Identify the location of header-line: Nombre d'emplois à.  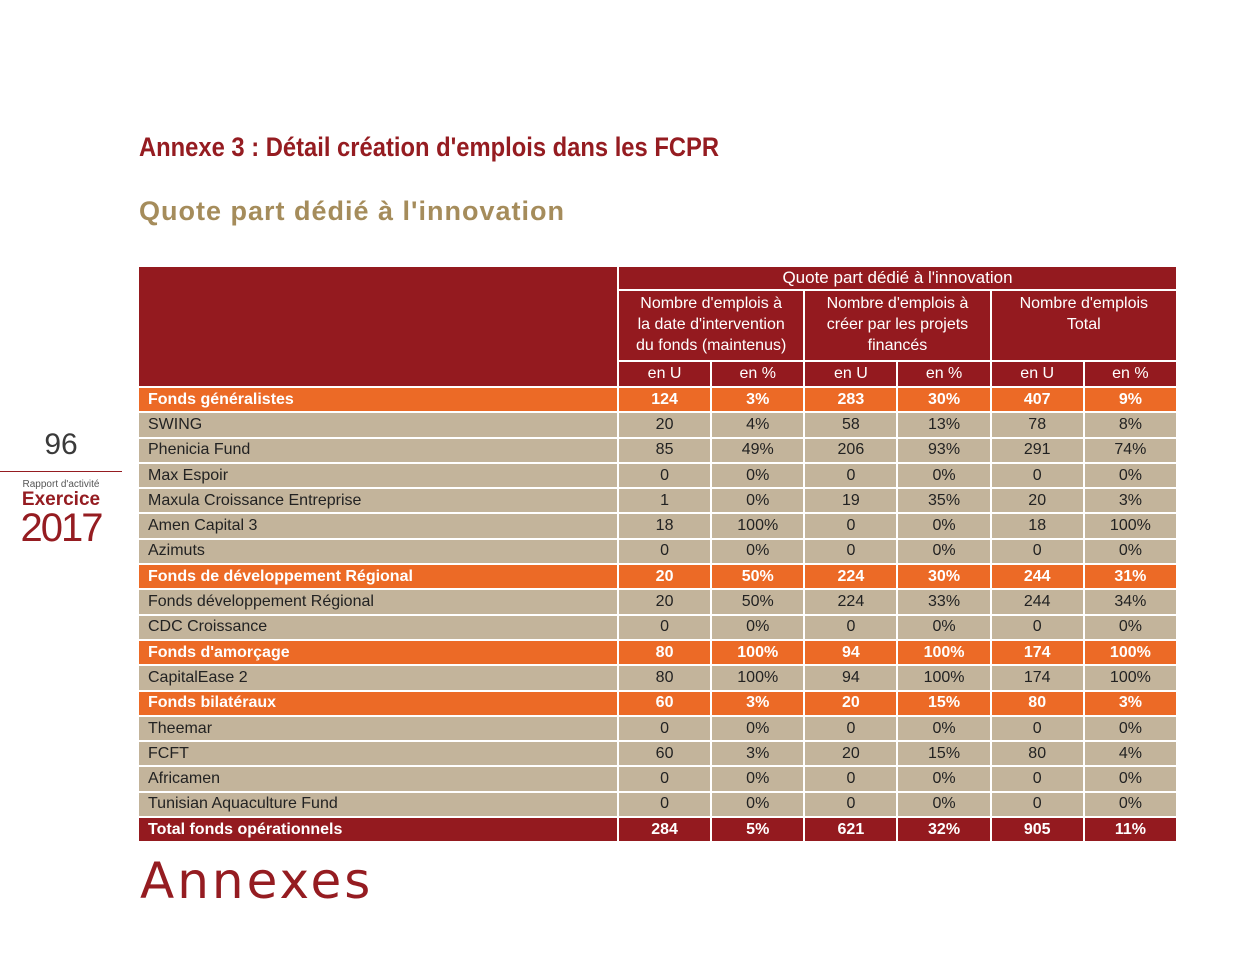
(897, 303).